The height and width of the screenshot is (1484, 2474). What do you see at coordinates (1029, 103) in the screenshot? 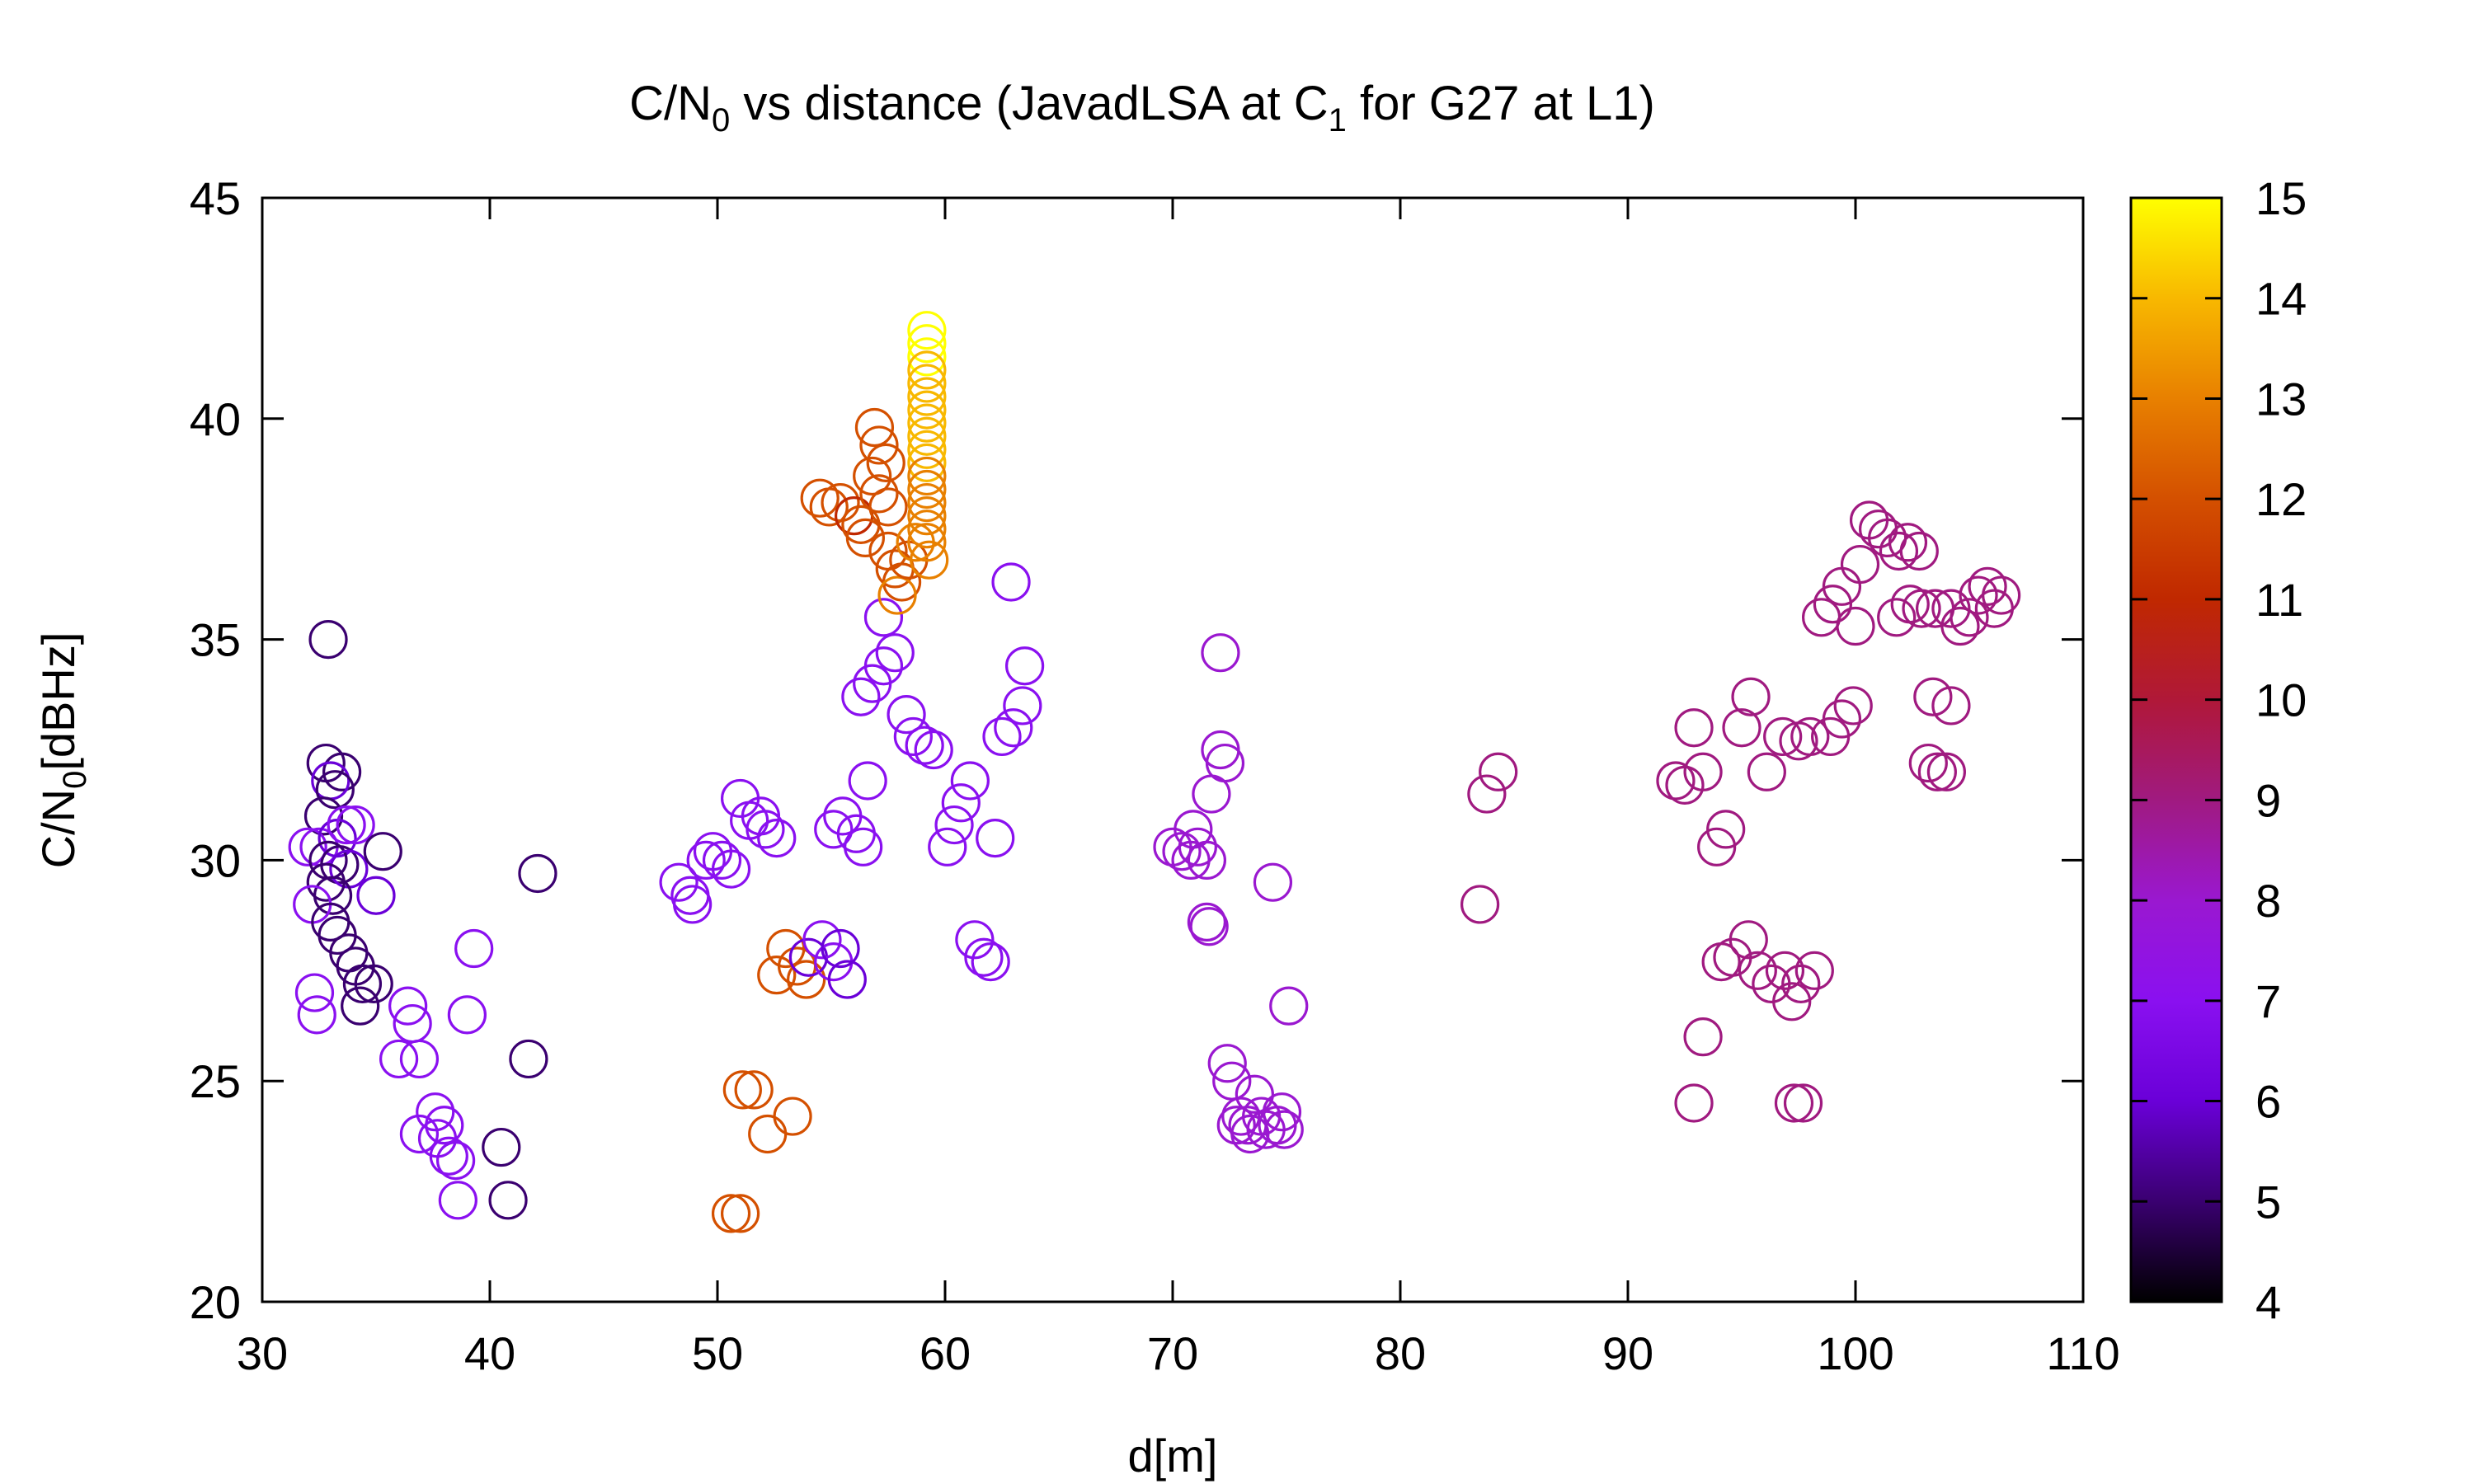
I see `title-middle: vs distance (JavadLSA at C` at bounding box center [1029, 103].